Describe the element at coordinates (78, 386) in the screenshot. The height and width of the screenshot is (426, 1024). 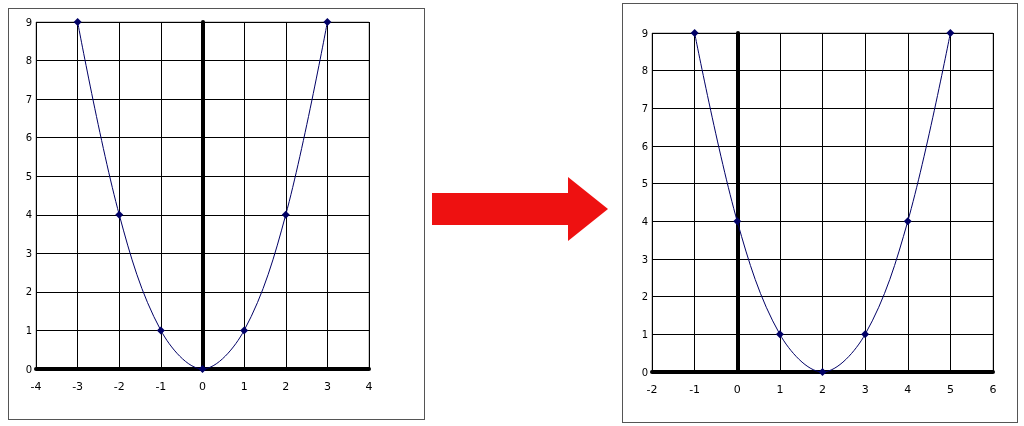
I see `x-tick-label: -3` at that location.